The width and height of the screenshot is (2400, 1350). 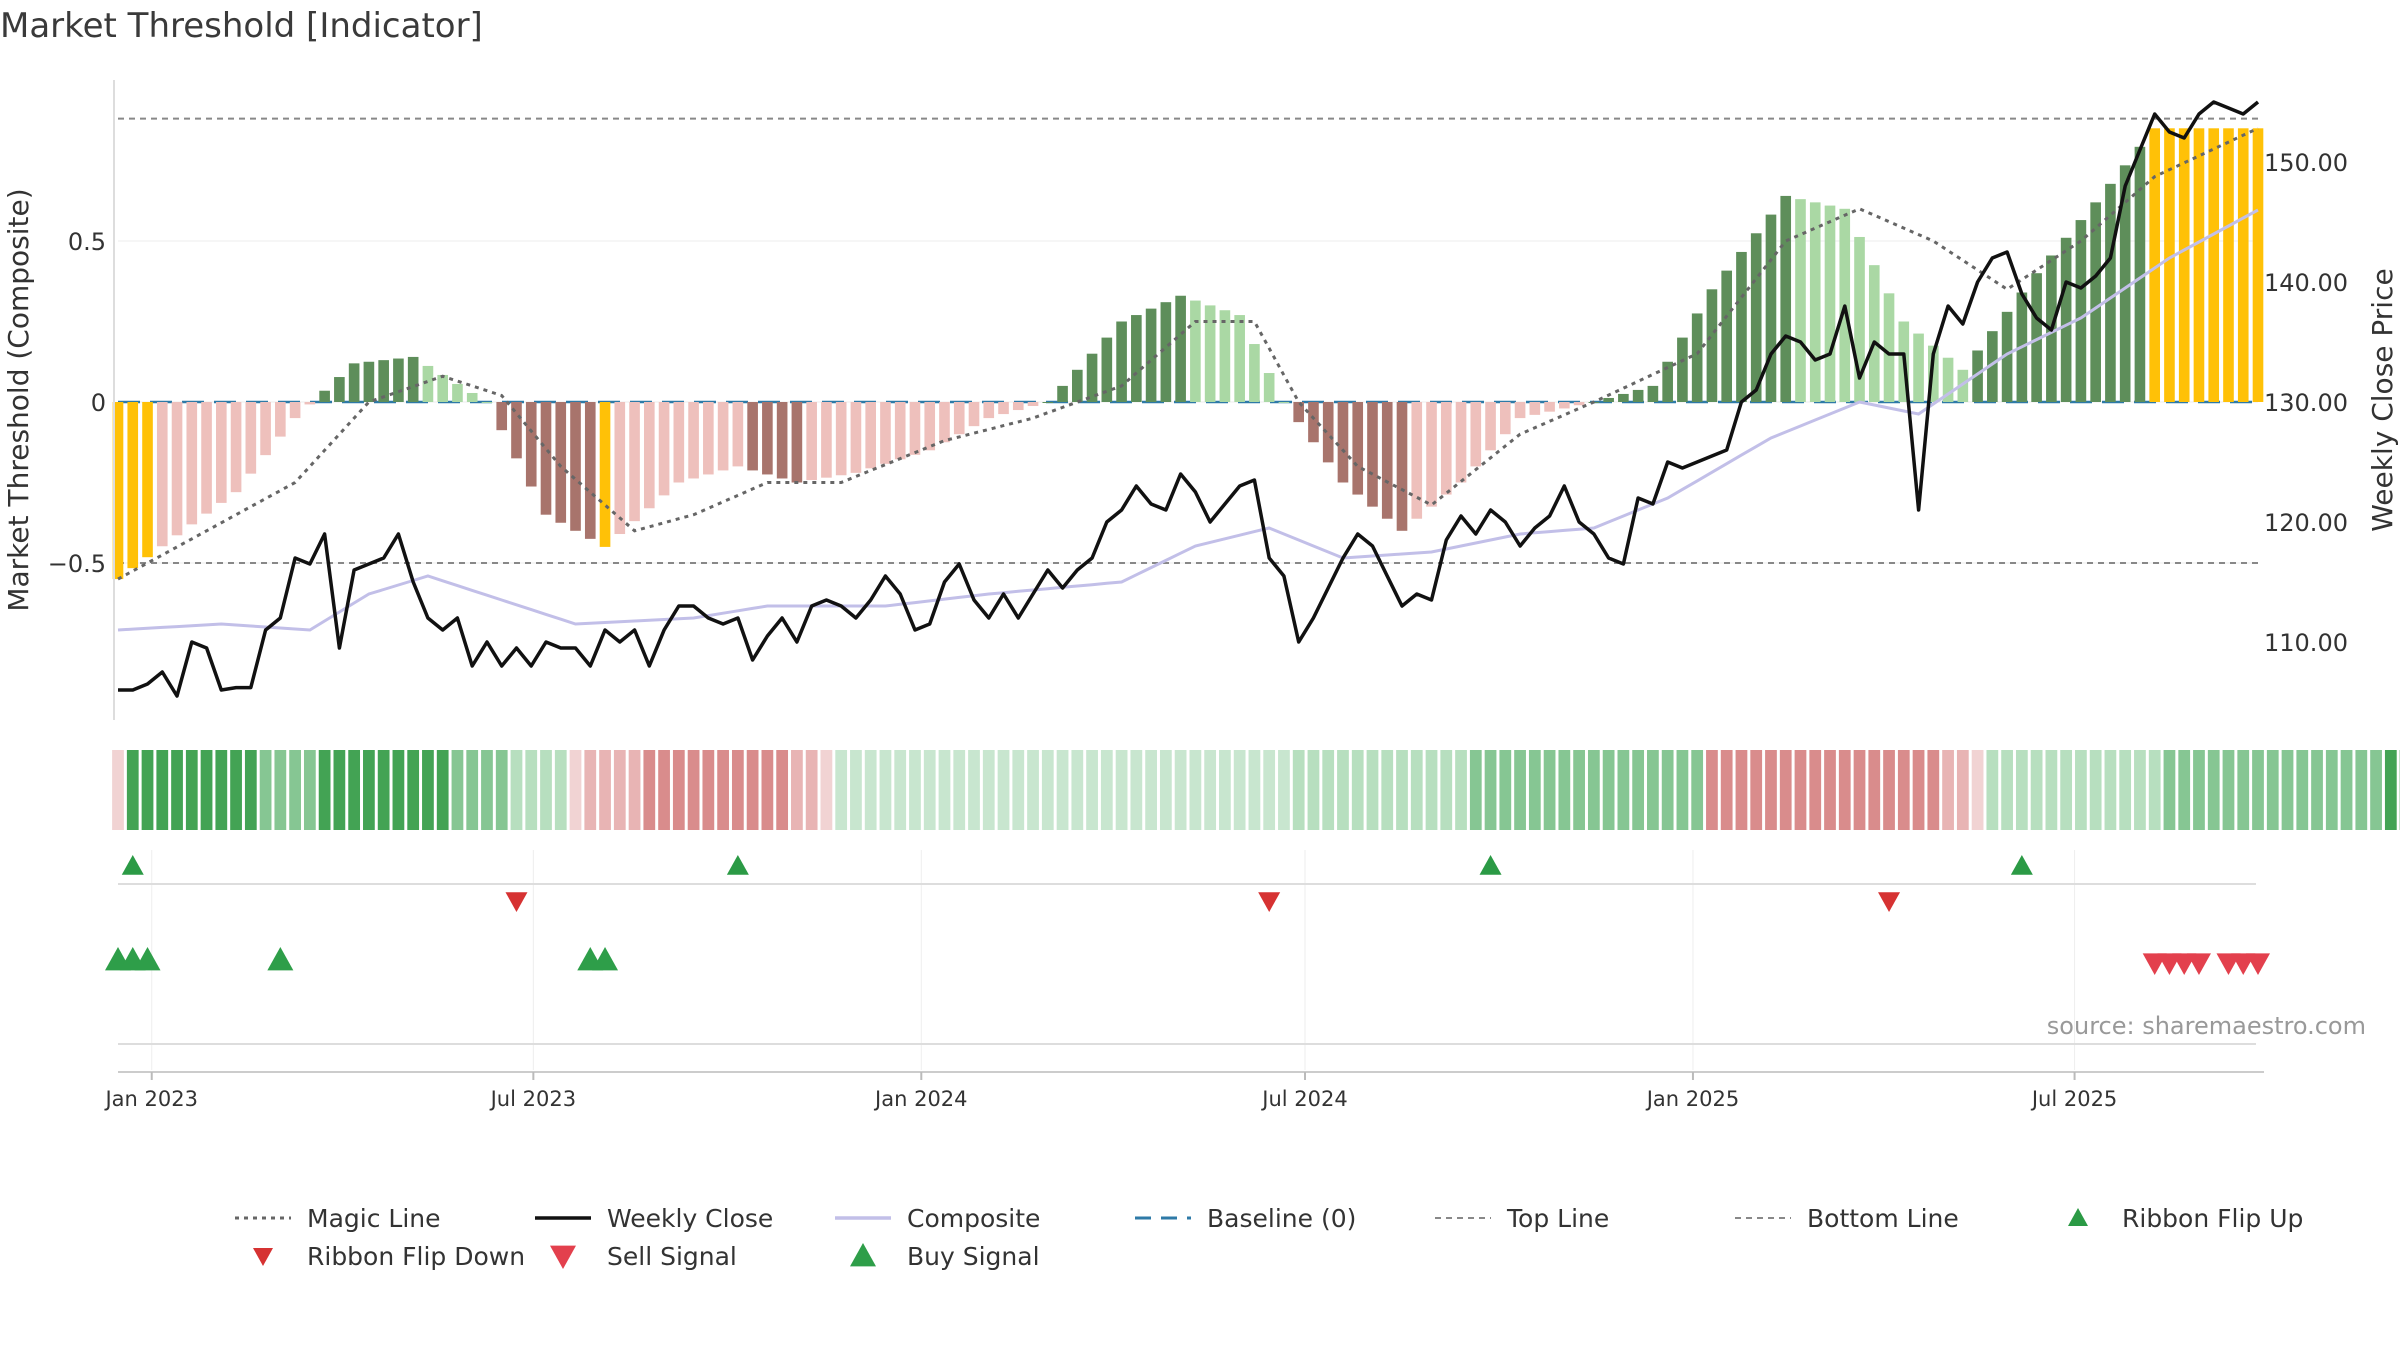 What do you see at coordinates (2306, 163) in the screenshot?
I see `y2-tick-label: 150.00` at bounding box center [2306, 163].